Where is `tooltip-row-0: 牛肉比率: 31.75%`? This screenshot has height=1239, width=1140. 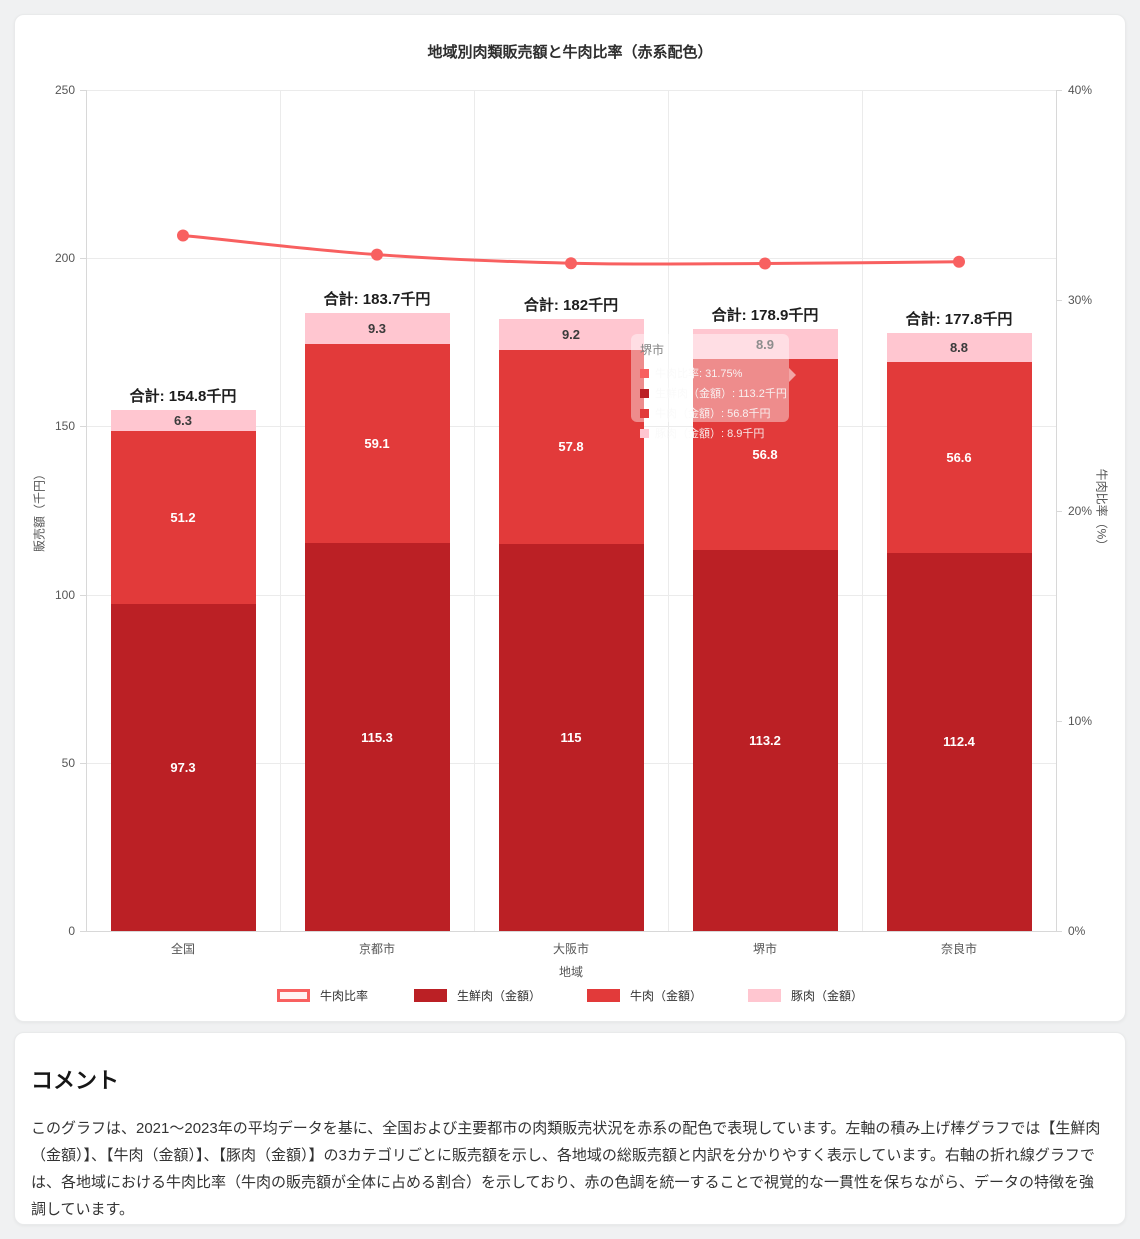
tooltip-row-0: 牛肉比率: 31.75% is located at coordinates (710, 373).